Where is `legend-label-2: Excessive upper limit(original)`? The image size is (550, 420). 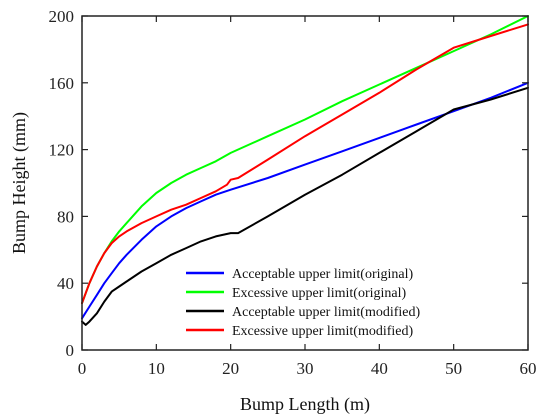
legend-label-2: Excessive upper limit(original) is located at coordinates (319, 293).